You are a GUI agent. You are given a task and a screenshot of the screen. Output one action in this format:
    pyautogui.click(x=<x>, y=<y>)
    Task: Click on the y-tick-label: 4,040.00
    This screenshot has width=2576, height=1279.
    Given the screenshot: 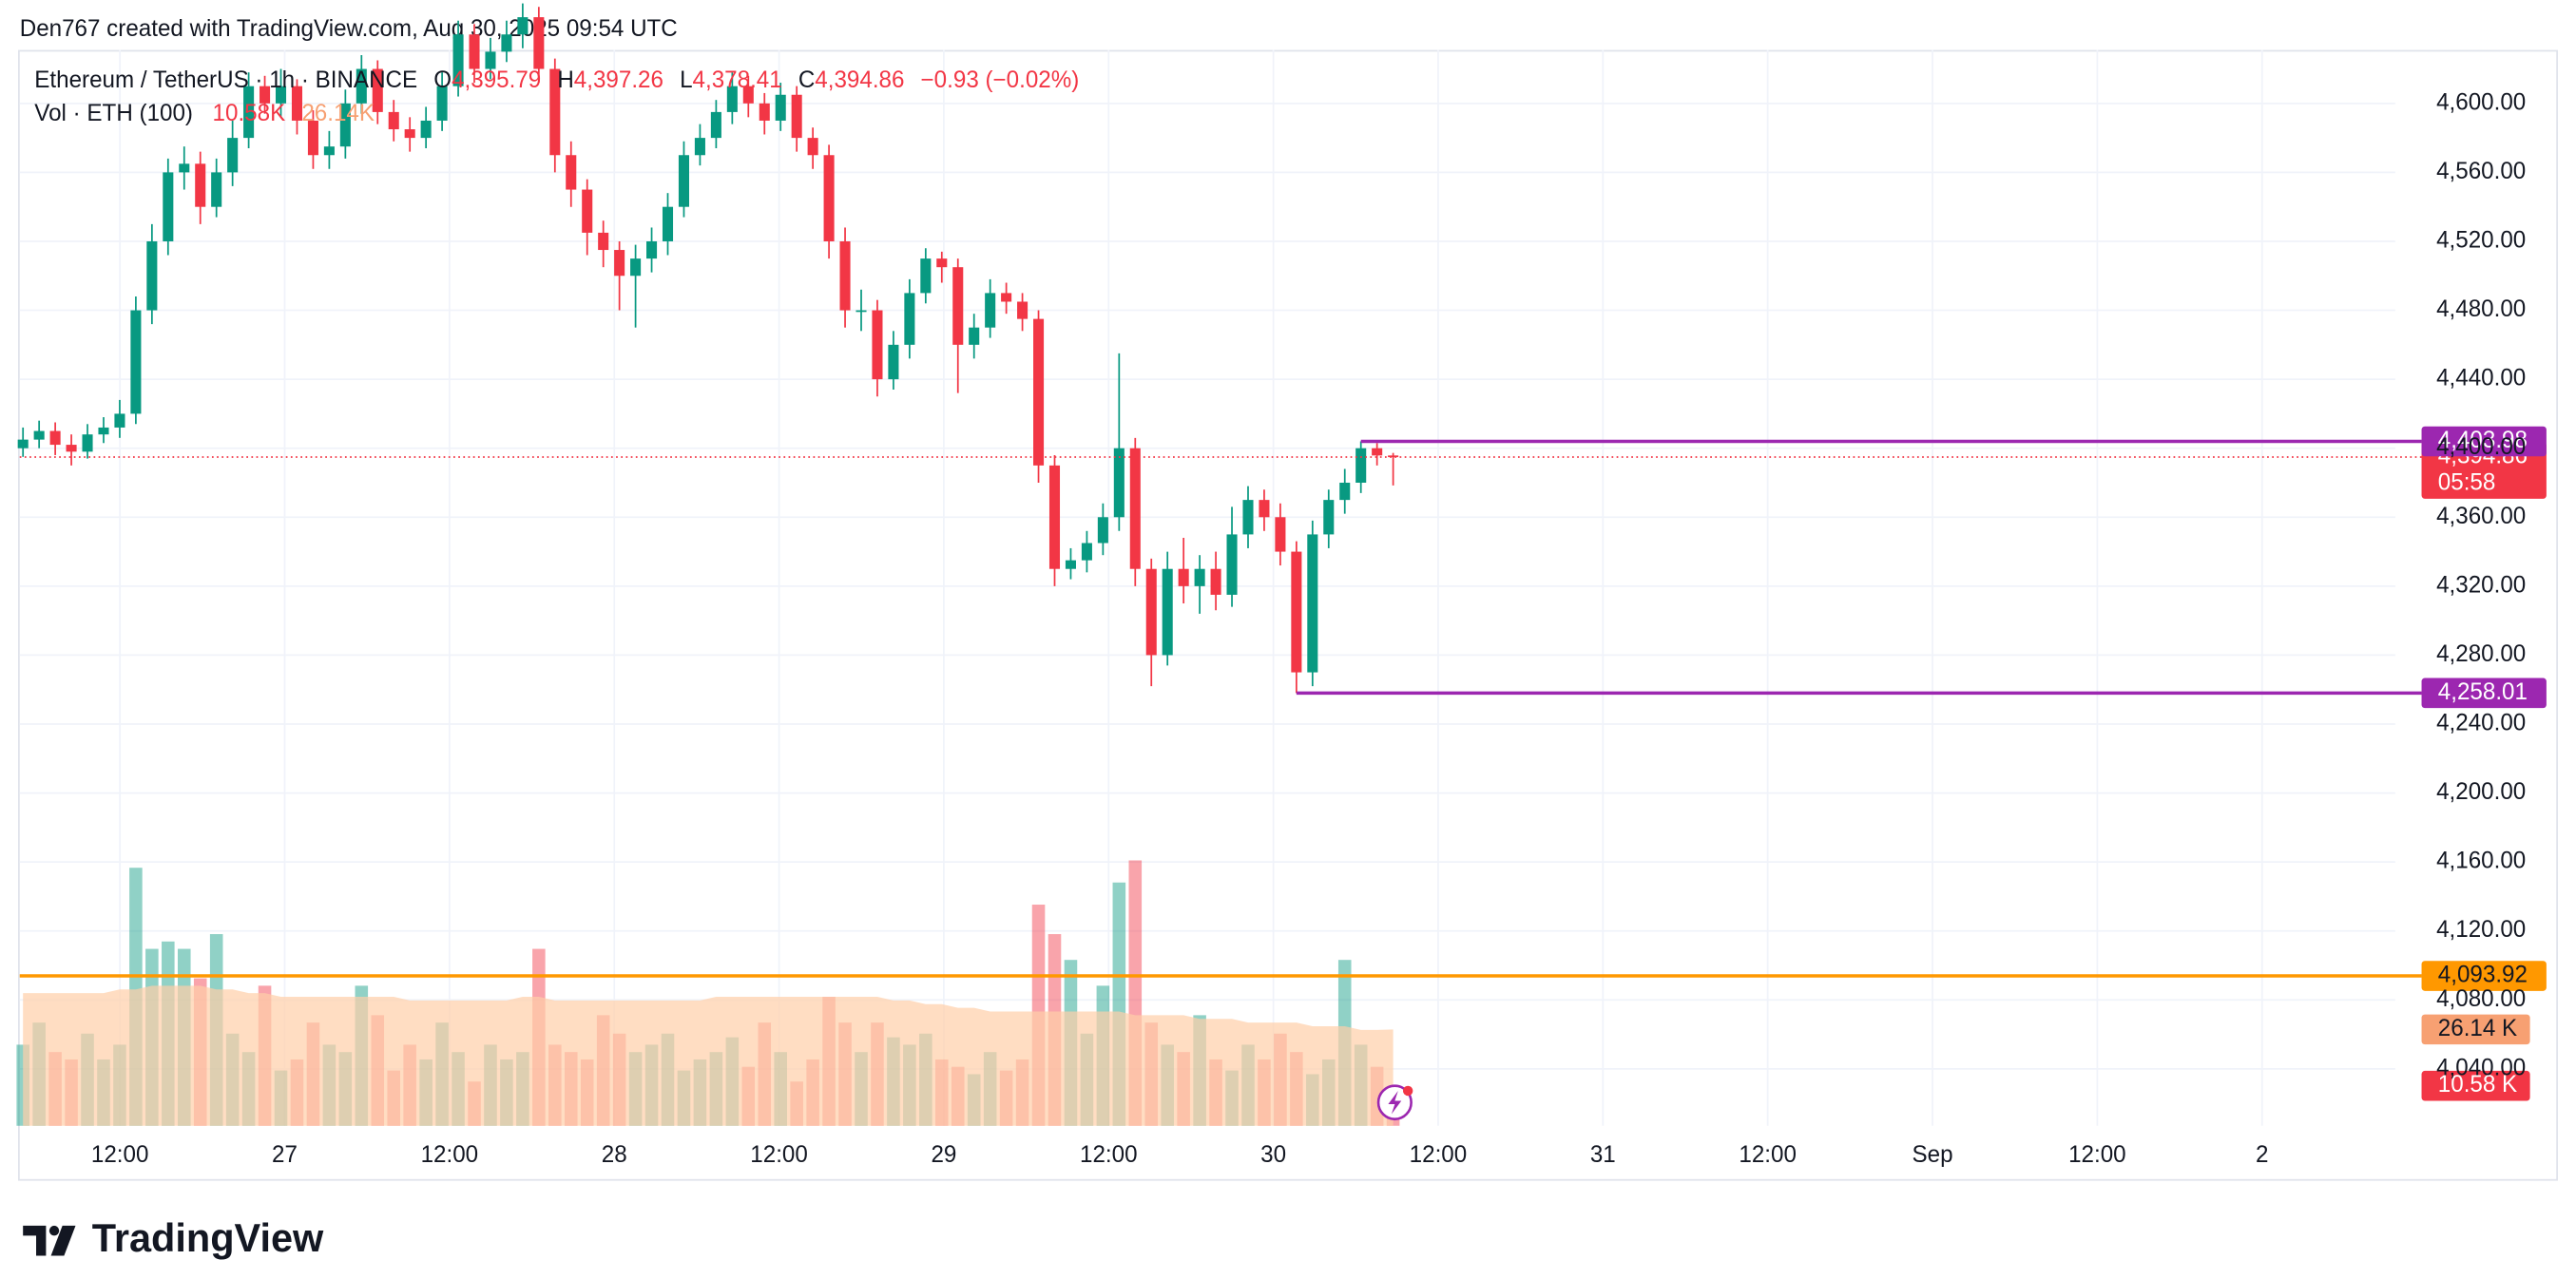 What is the action you would take?
    pyautogui.click(x=2481, y=1067)
    